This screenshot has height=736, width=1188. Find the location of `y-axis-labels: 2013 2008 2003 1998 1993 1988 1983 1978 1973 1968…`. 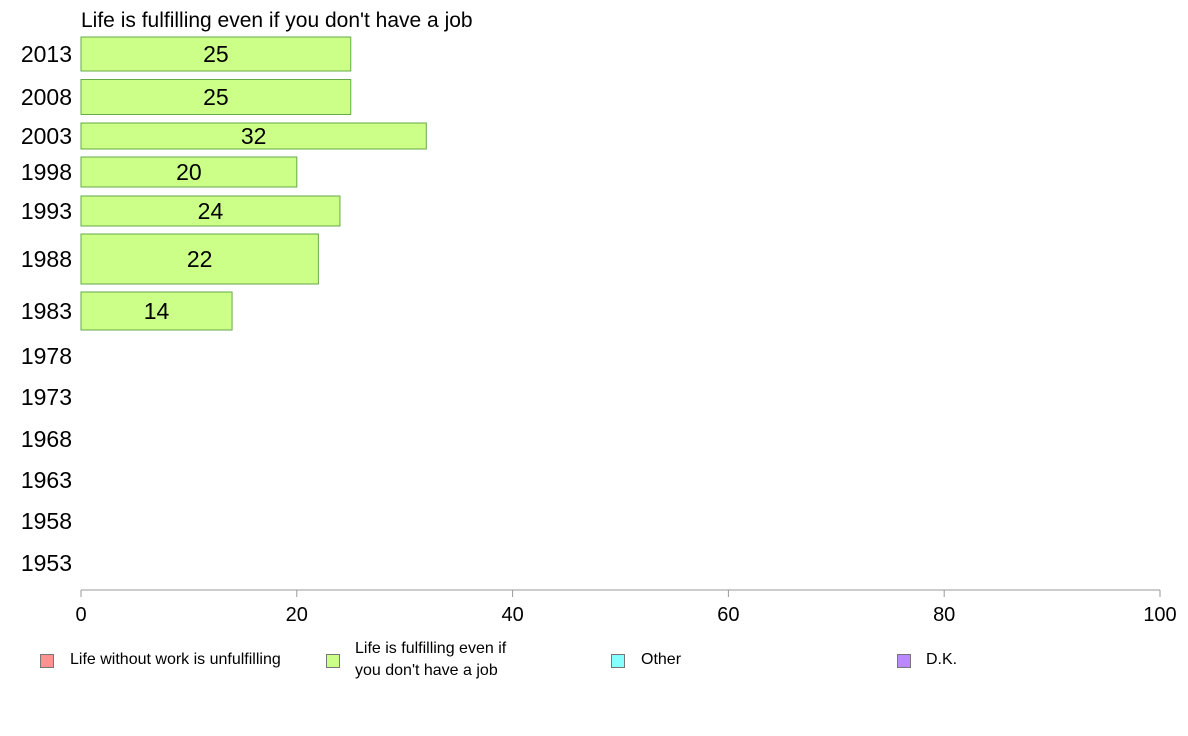

y-axis-labels: 2013 2008 2003 1998 1993 1988 1983 1978 1973 1968… is located at coordinates (46, 308).